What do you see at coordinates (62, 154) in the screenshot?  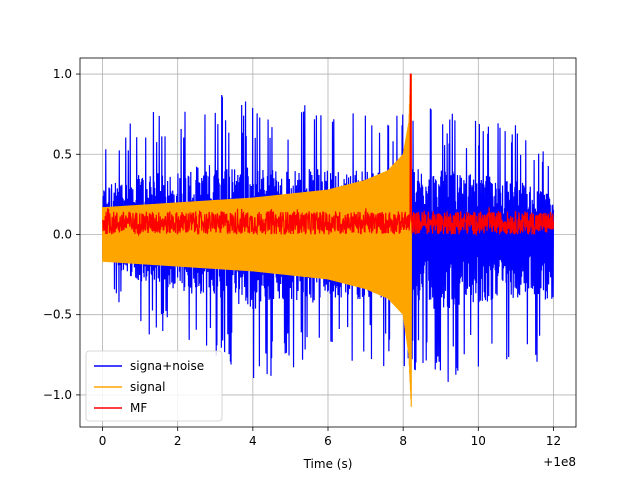 I see `y-tick-label: 0.5` at bounding box center [62, 154].